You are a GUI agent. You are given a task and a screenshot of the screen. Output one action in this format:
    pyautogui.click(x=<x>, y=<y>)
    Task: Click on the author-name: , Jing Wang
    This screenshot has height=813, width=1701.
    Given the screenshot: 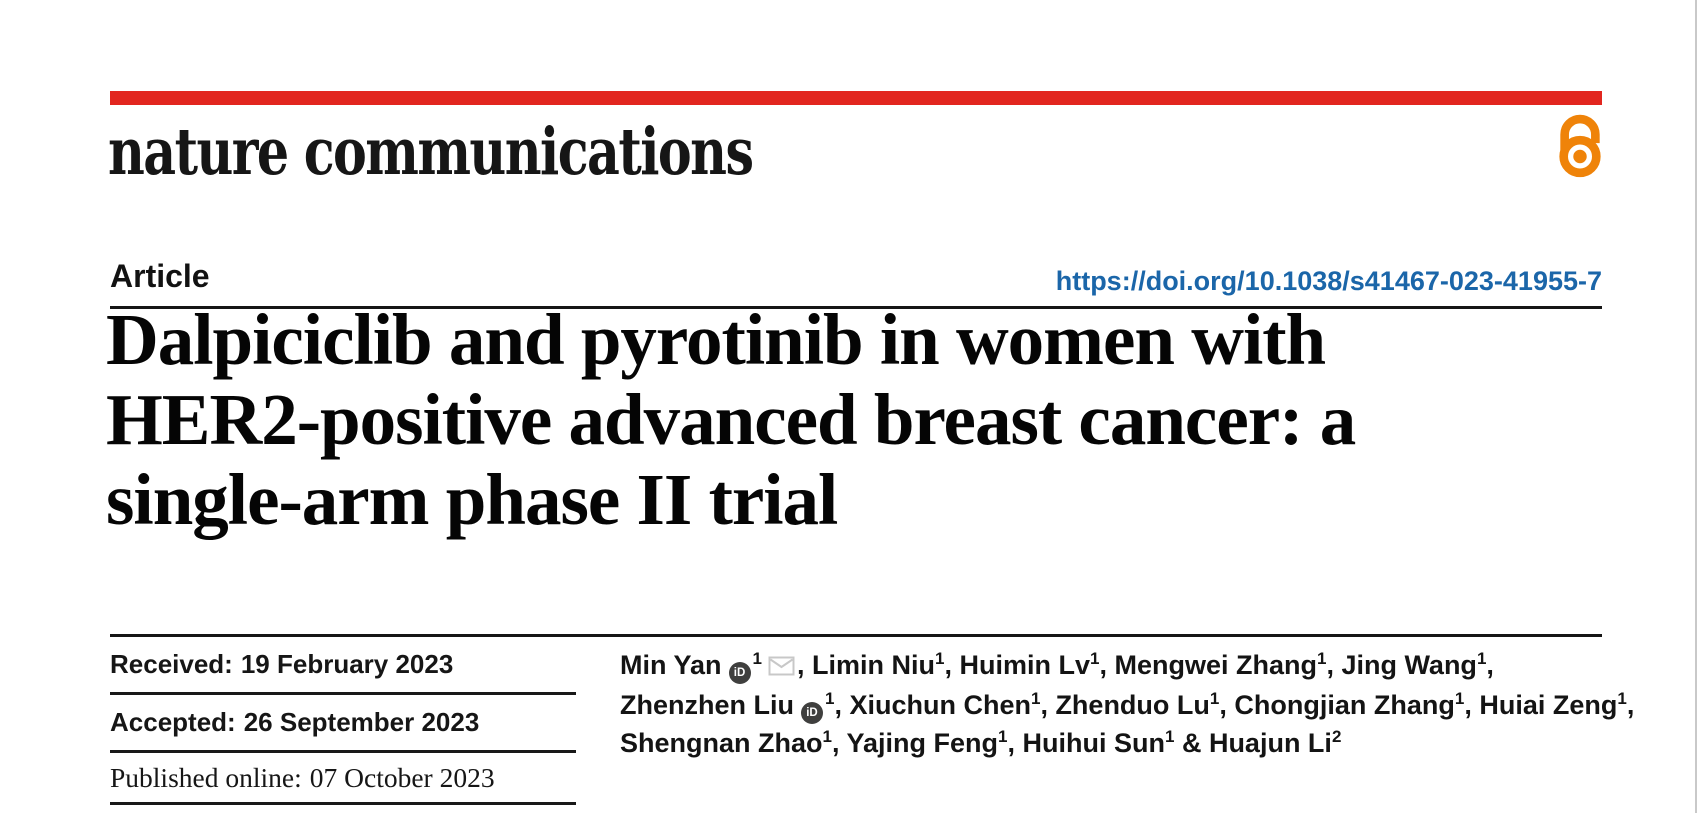 What is the action you would take?
    pyautogui.click(x=1401, y=665)
    